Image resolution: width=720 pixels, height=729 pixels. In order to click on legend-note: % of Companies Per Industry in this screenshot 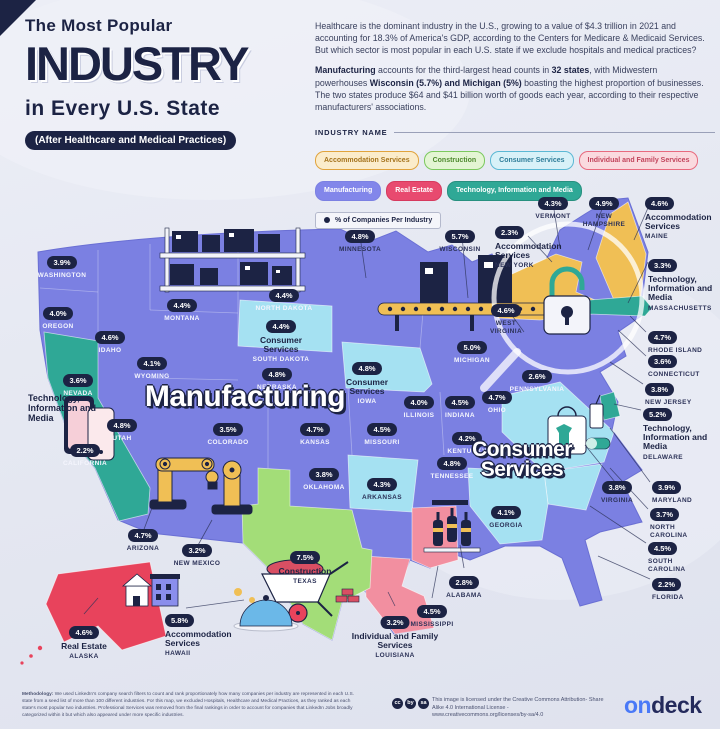, I will do `click(378, 220)`.